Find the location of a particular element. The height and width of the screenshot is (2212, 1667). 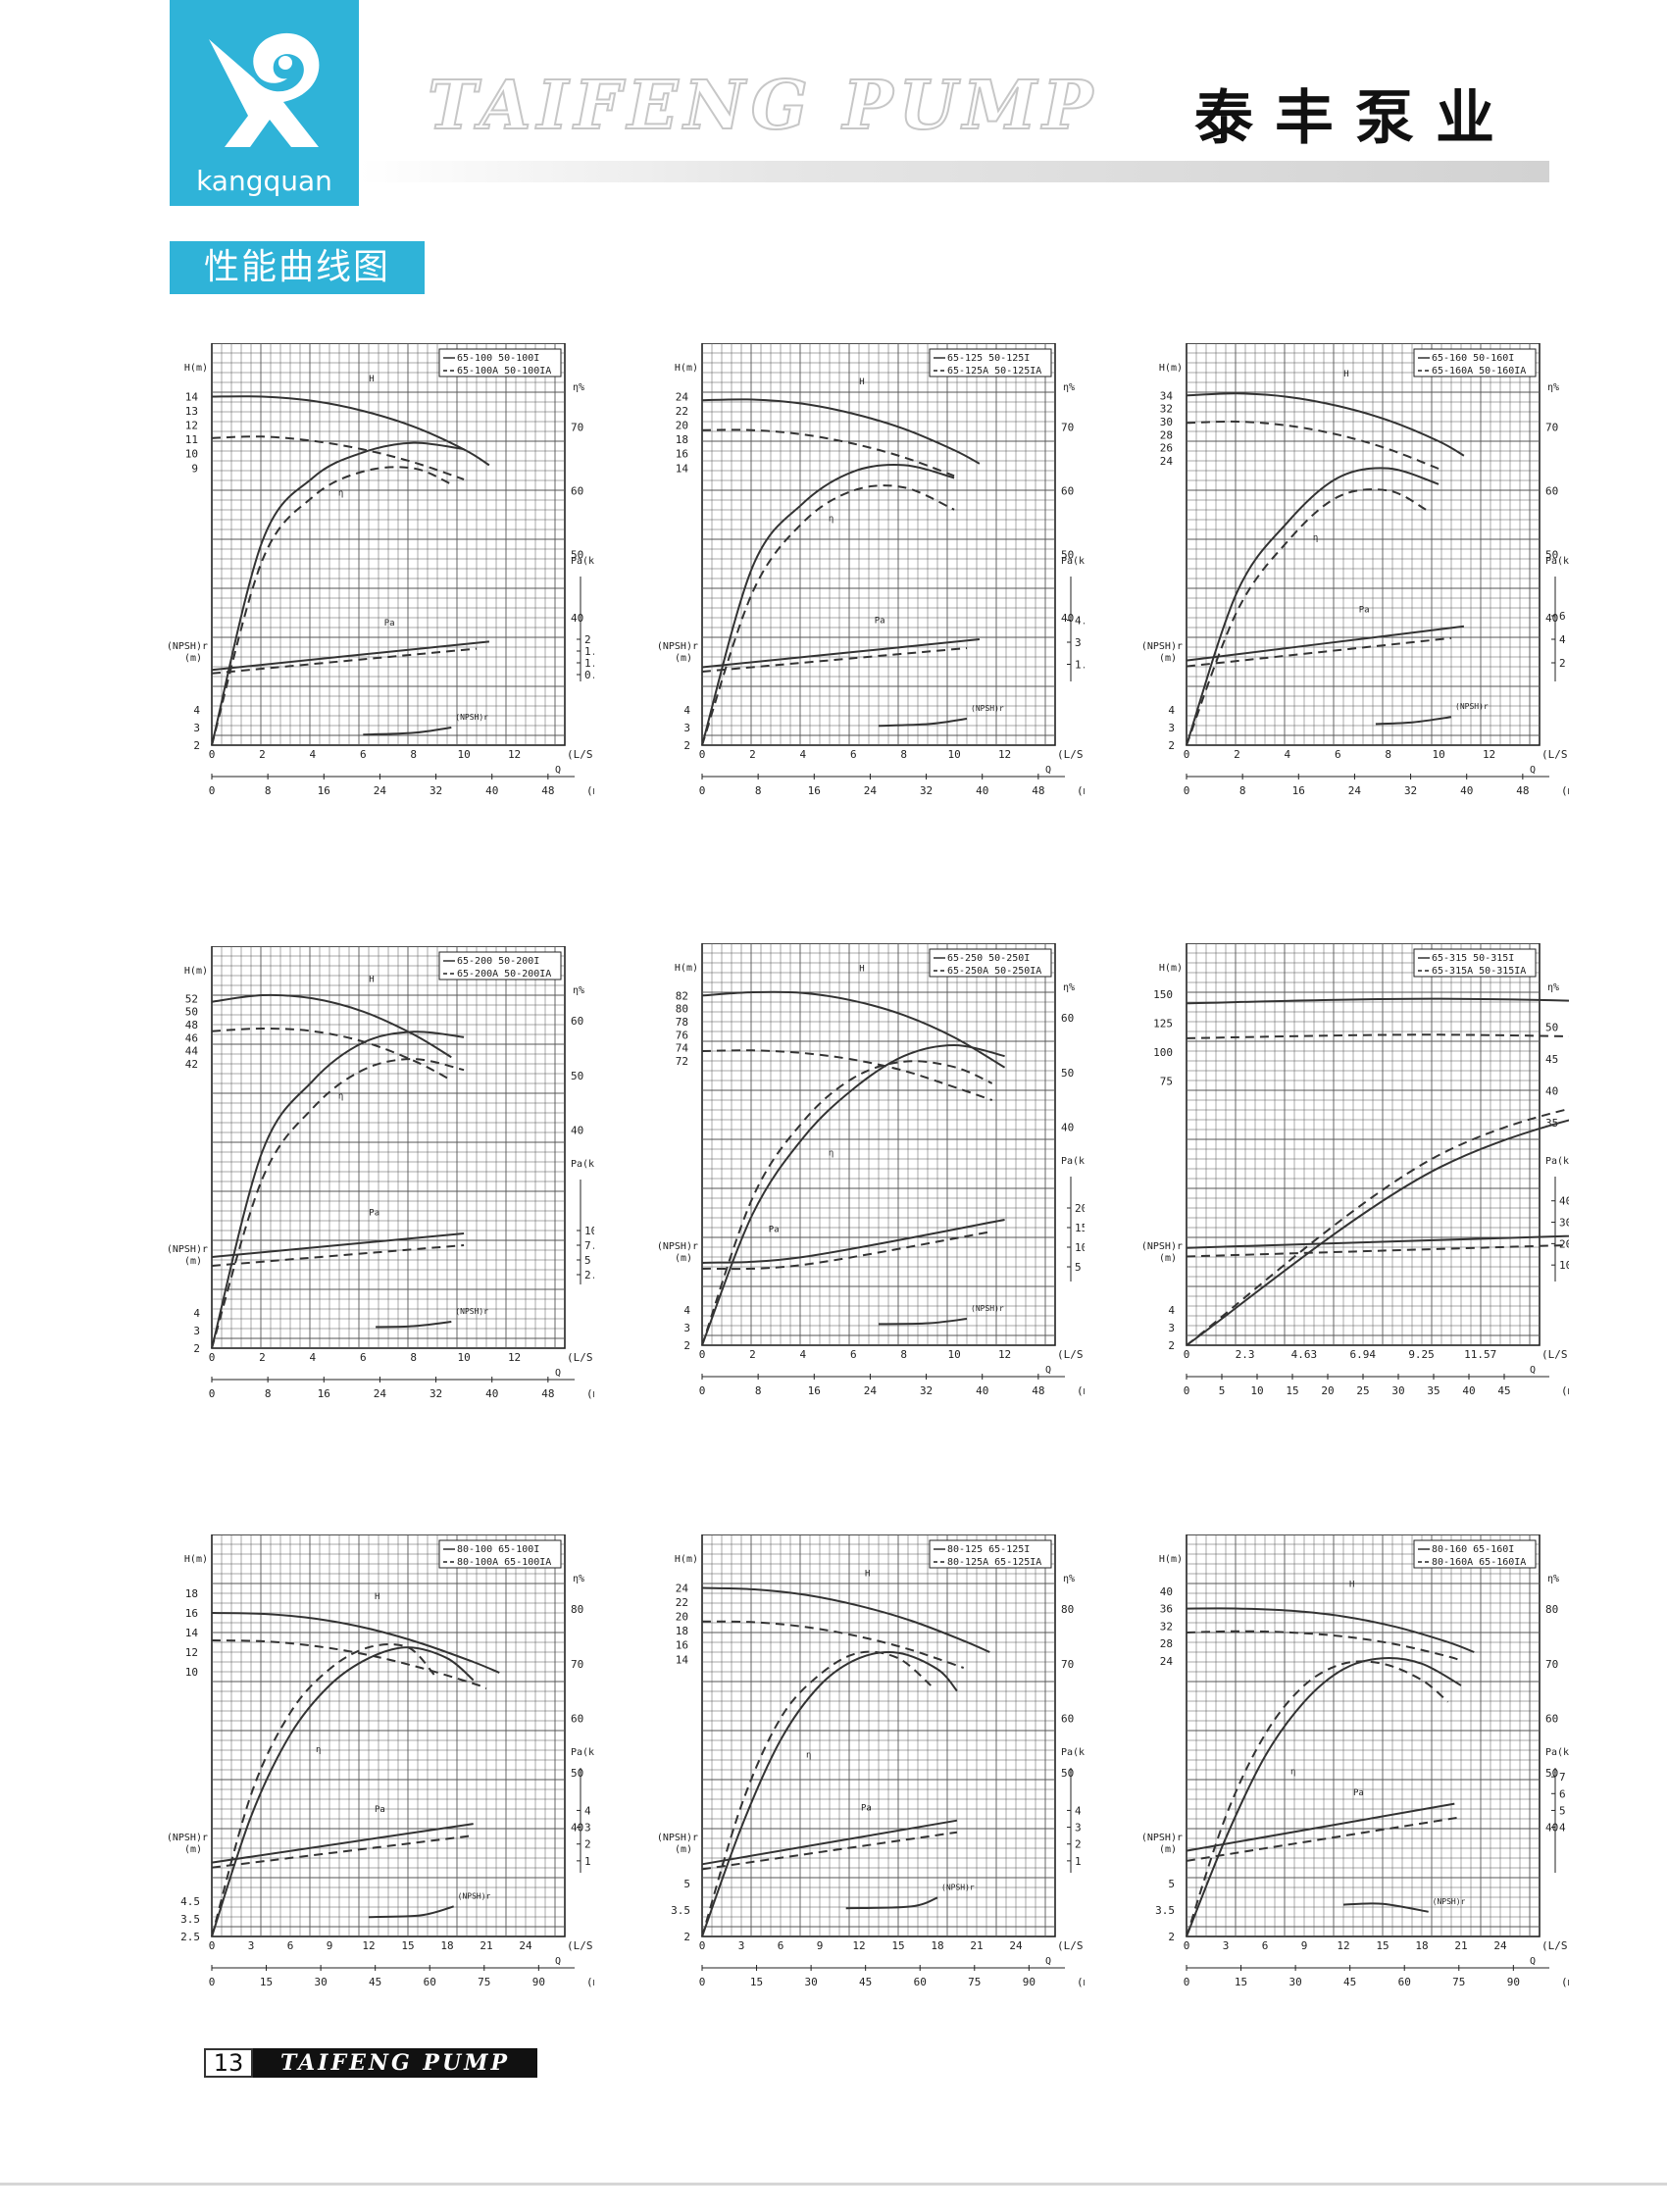

q-m3h-tick-label: 0 is located at coordinates (212, 791).